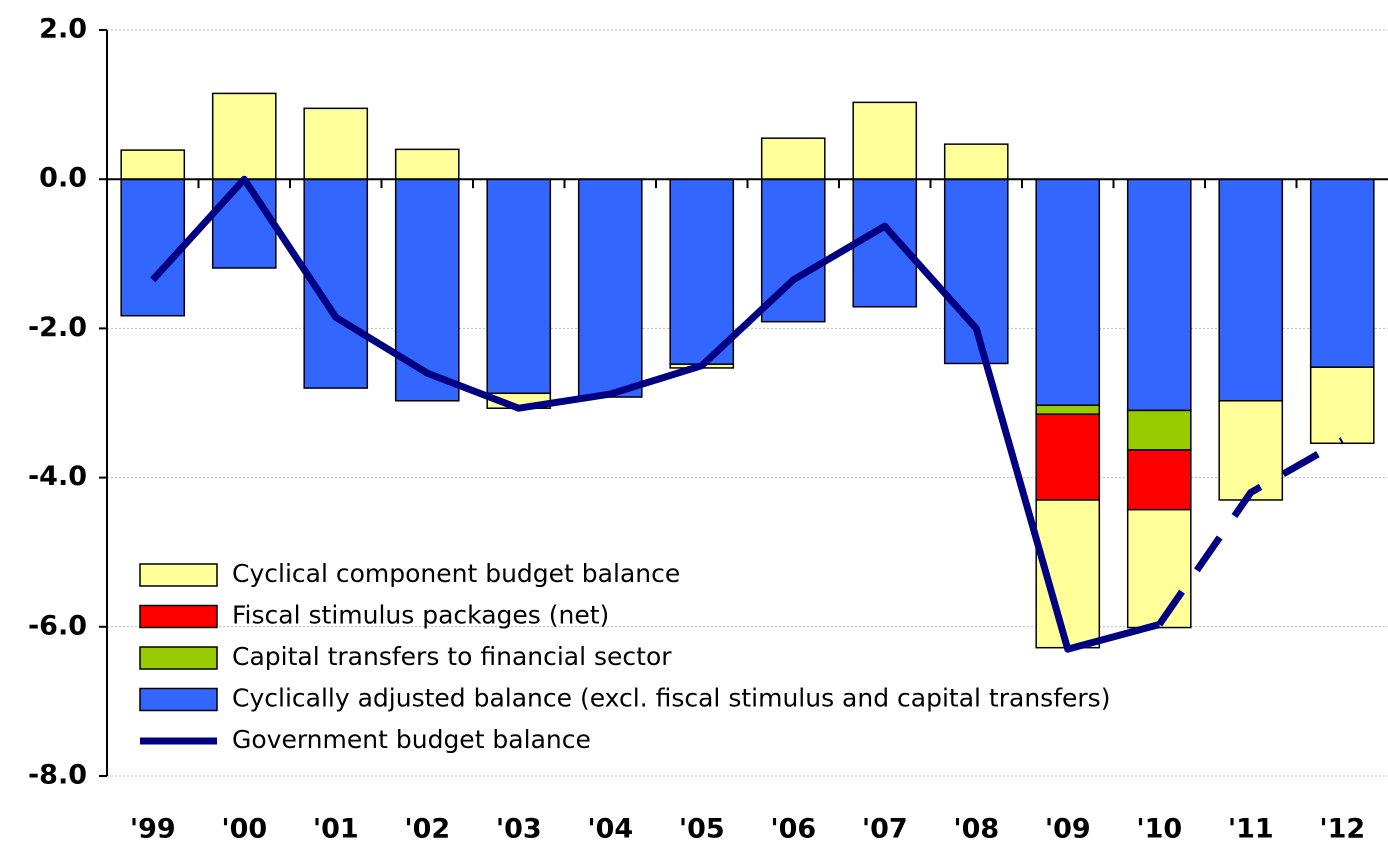 The width and height of the screenshot is (1388, 852). What do you see at coordinates (244, 829) in the screenshot?
I see `x-tick-label: '00` at bounding box center [244, 829].